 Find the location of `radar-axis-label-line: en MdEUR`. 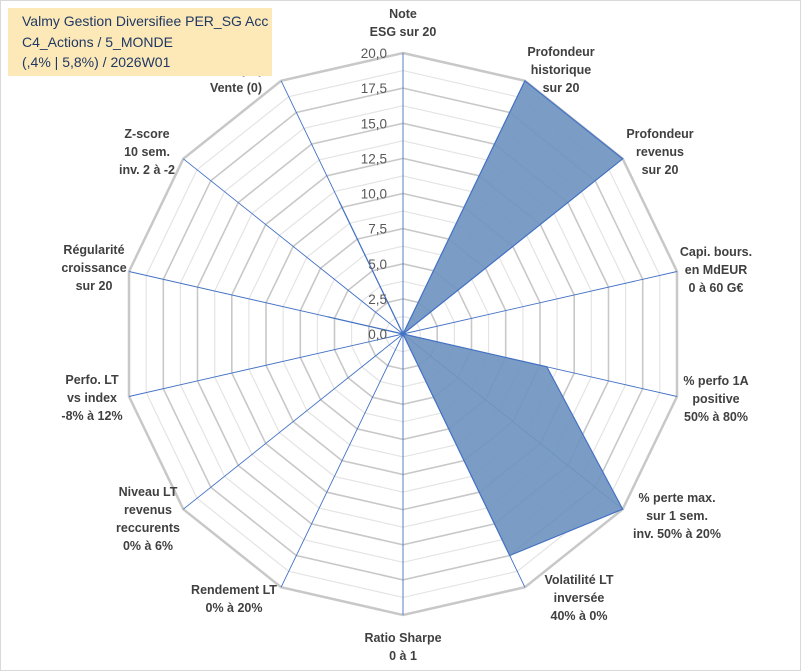

radar-axis-label-line: en MdEUR is located at coordinates (716, 270).